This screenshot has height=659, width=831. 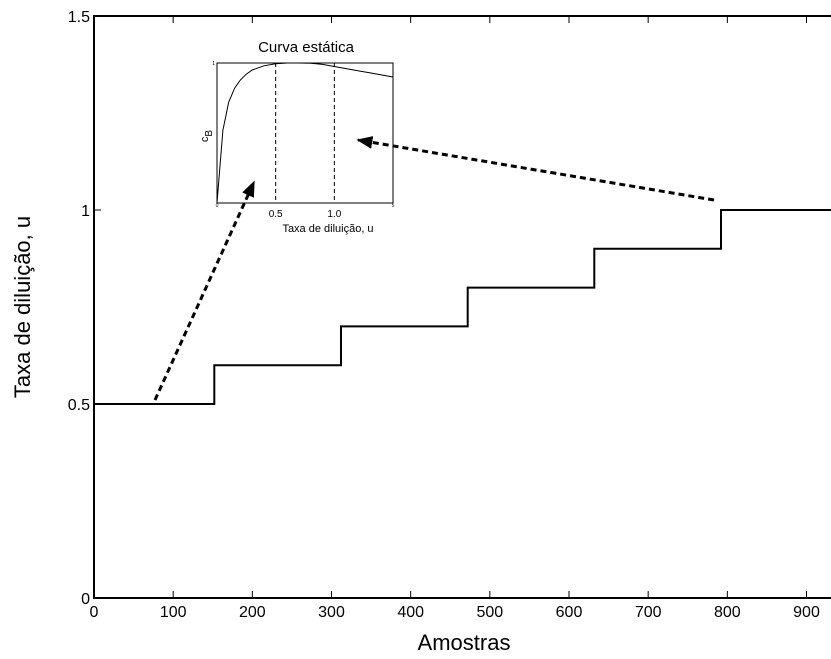 What do you see at coordinates (204, 290) in the screenshot?
I see `arrow-to-inset-left` at bounding box center [204, 290].